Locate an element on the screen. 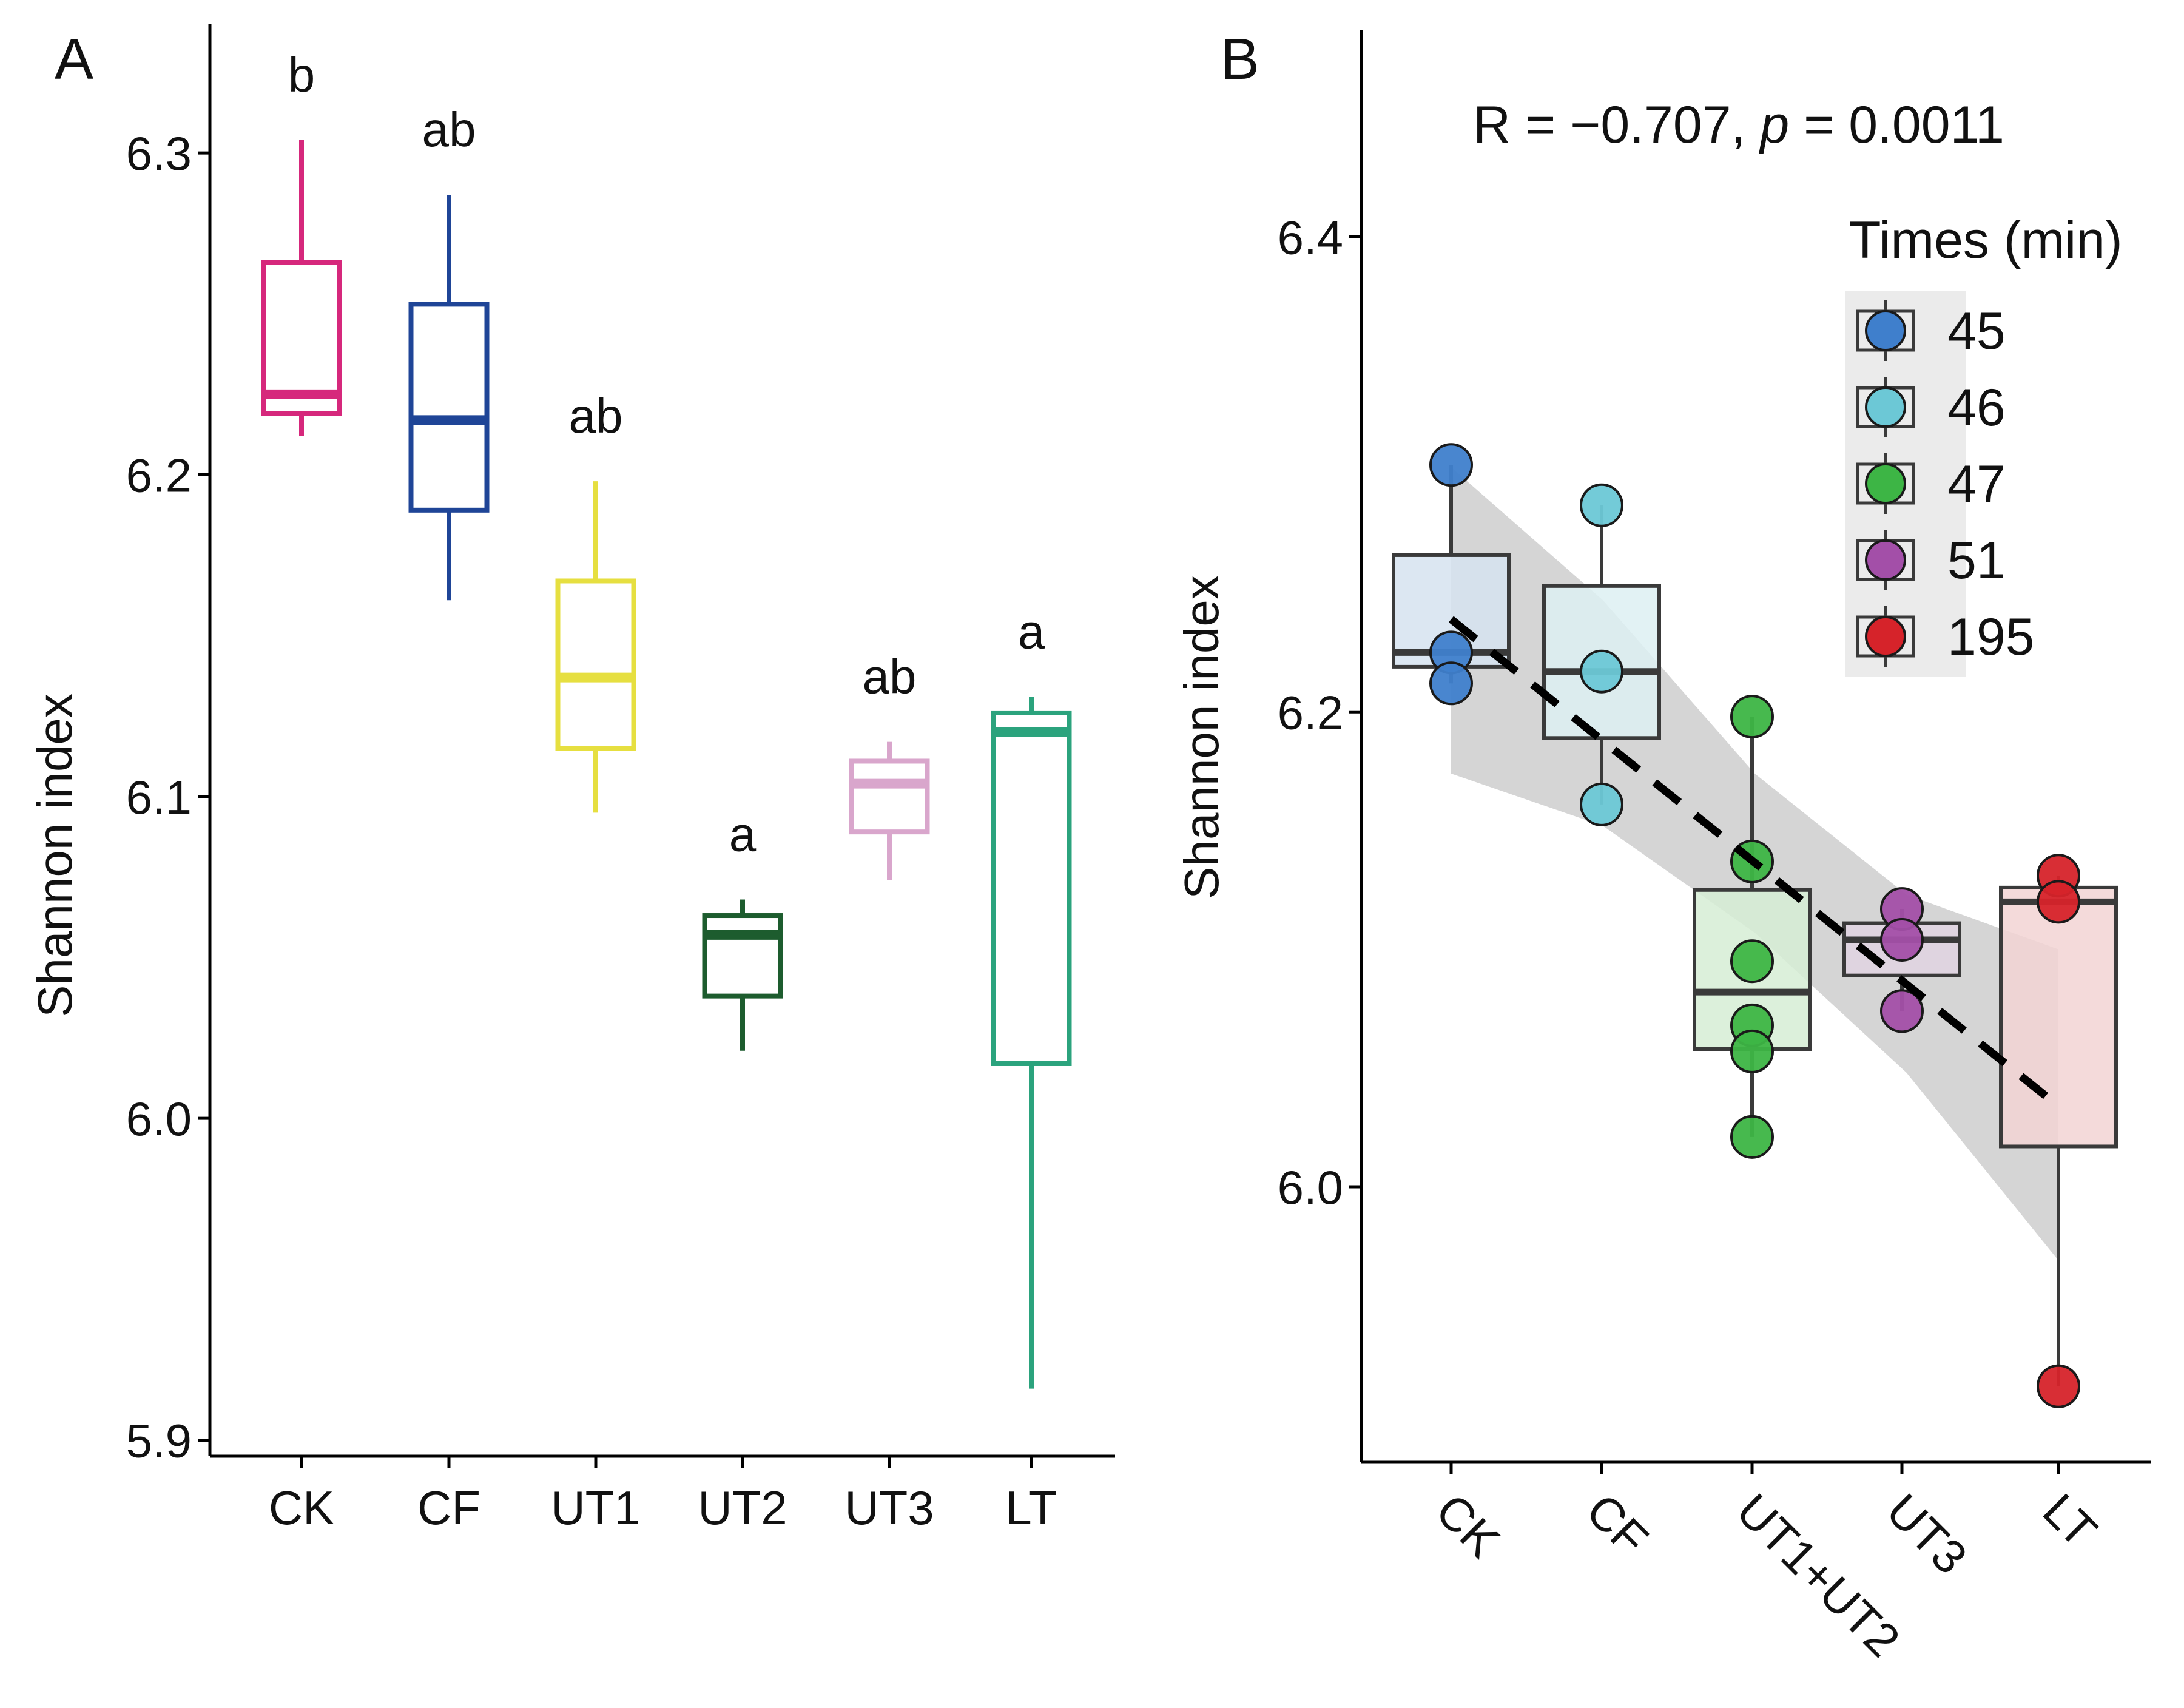 The image size is (2184, 1708). legend-label: 45 is located at coordinates (1976, 331).